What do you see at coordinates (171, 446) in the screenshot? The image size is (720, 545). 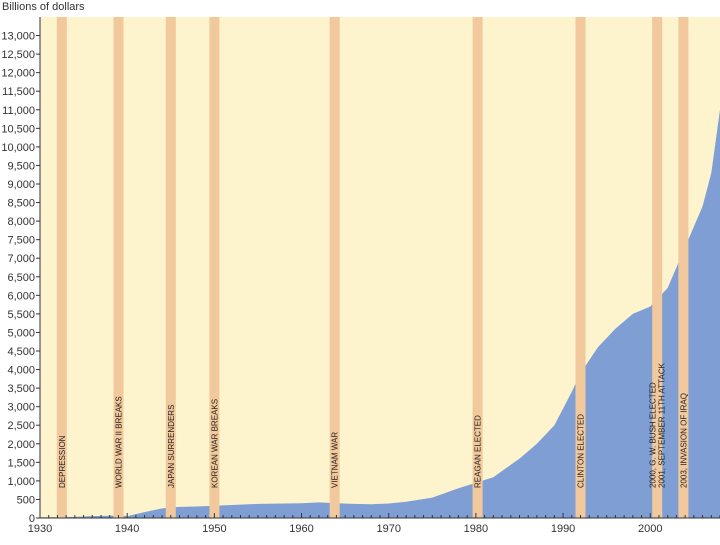 I see `event-band-label: JAPAN SURRENDERS` at bounding box center [171, 446].